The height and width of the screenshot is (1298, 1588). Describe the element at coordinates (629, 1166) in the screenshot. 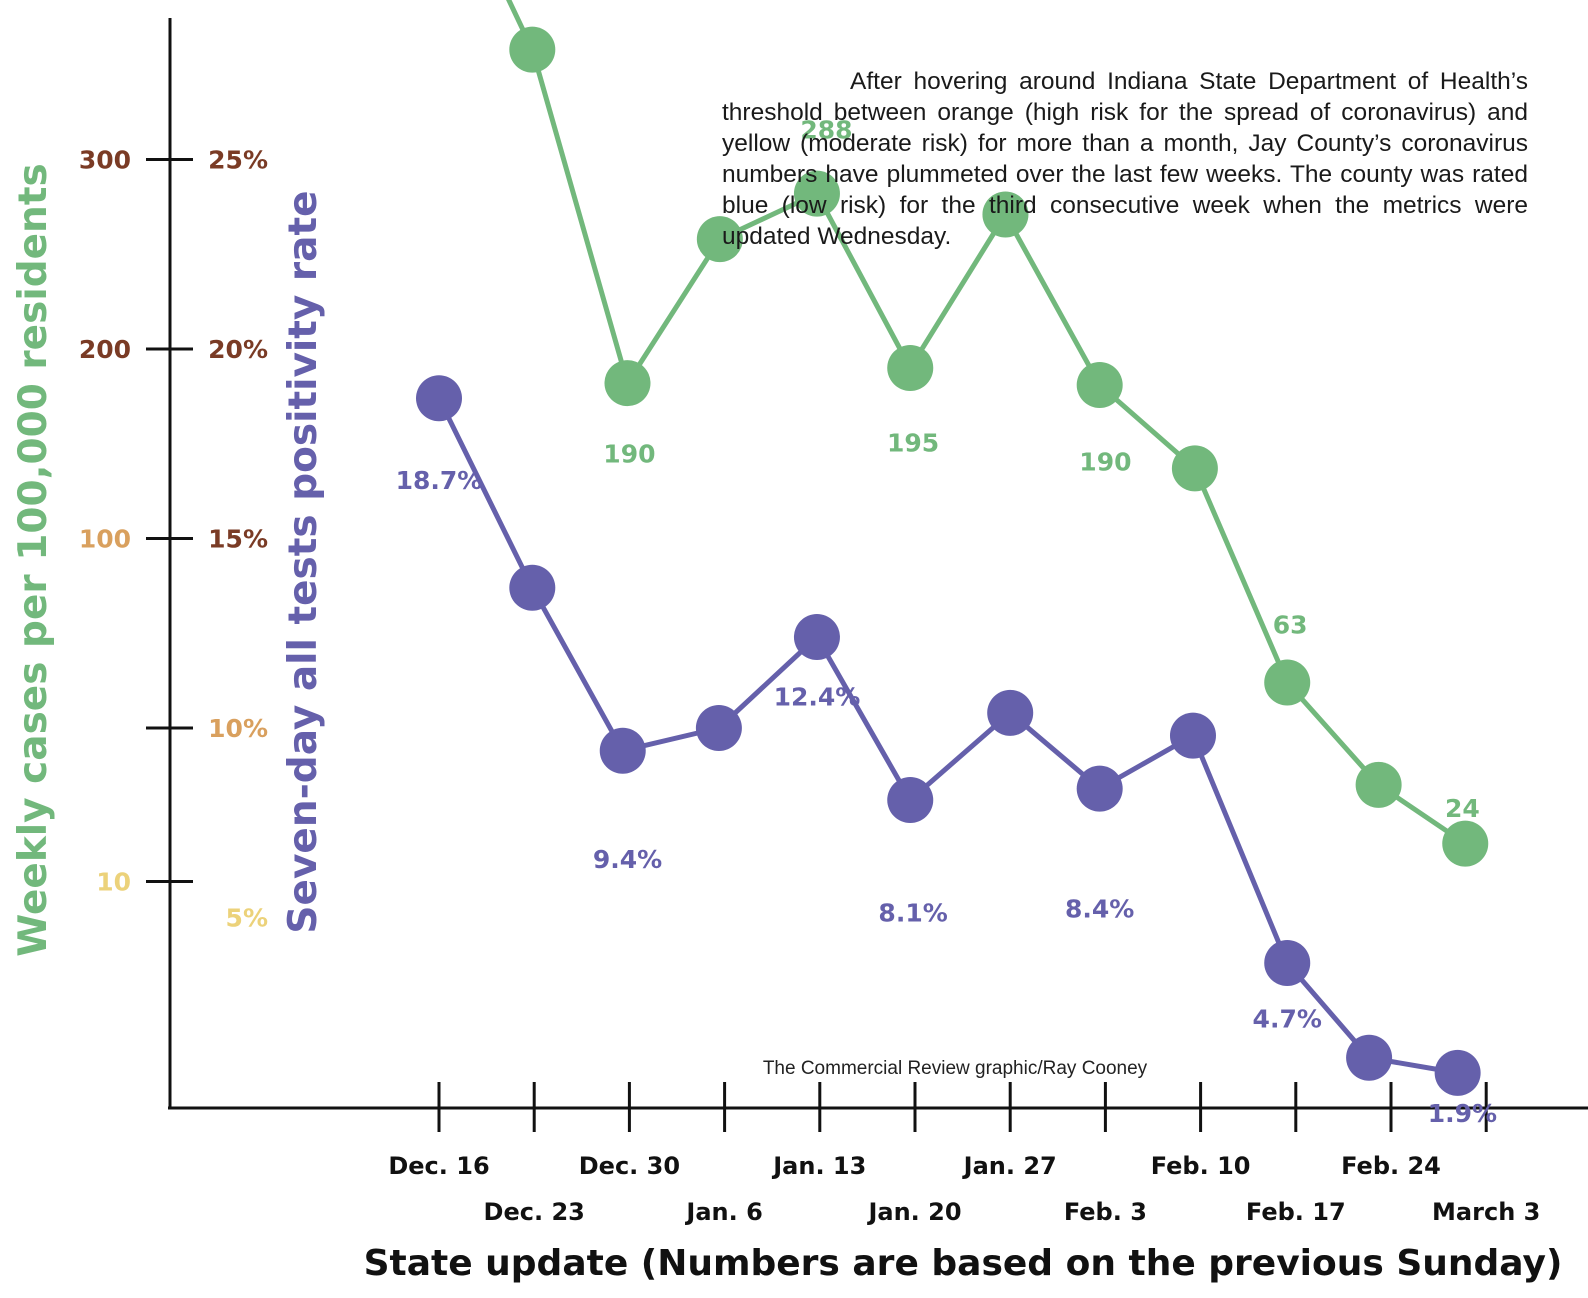

I see `x-tick-label: Dec. 30` at that location.